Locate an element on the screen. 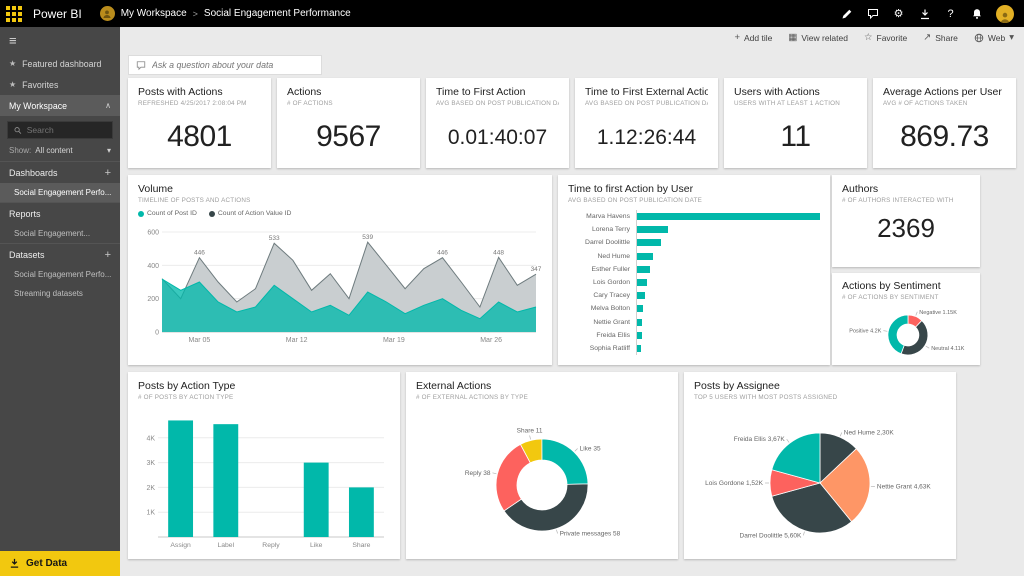 Image resolution: width=1024 pixels, height=576 pixels. tile-title: Volume is located at coordinates (156, 189).